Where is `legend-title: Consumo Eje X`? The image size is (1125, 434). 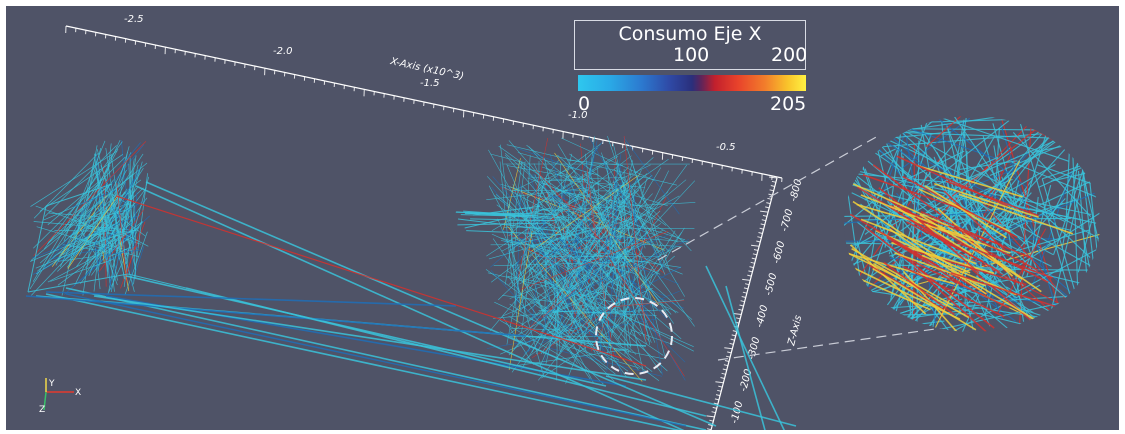
legend-title: Consumo Eje X is located at coordinates (690, 34).